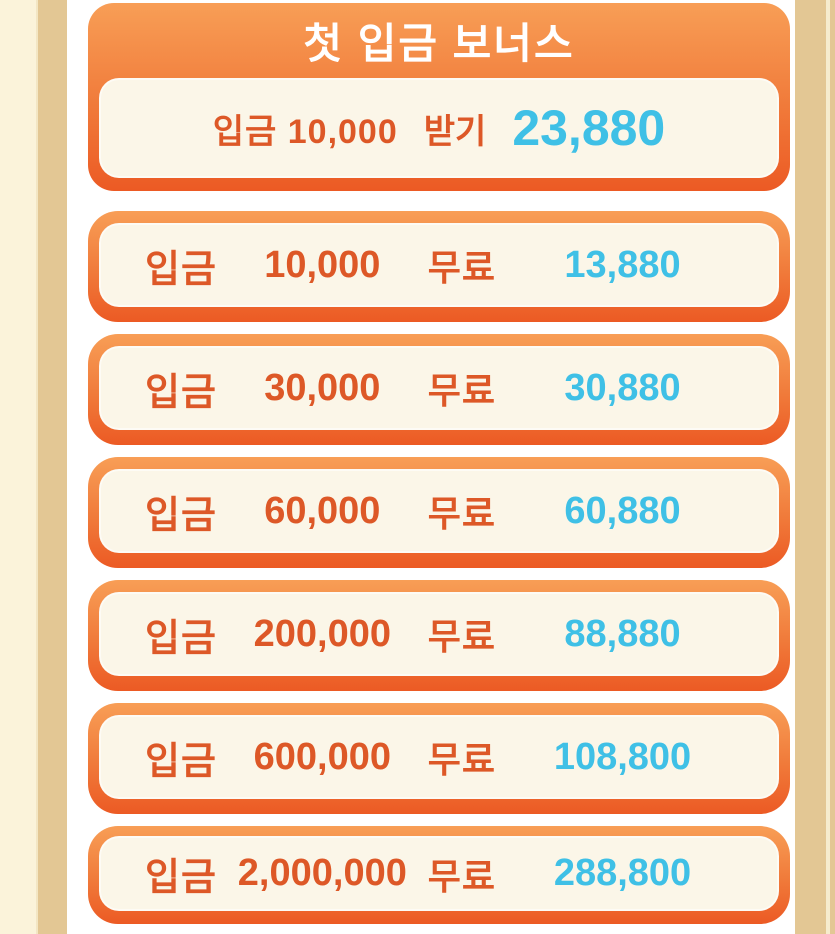 This screenshot has height=934, width=835. What do you see at coordinates (322, 510) in the screenshot?
I see `deposit-amount: 60,000` at bounding box center [322, 510].